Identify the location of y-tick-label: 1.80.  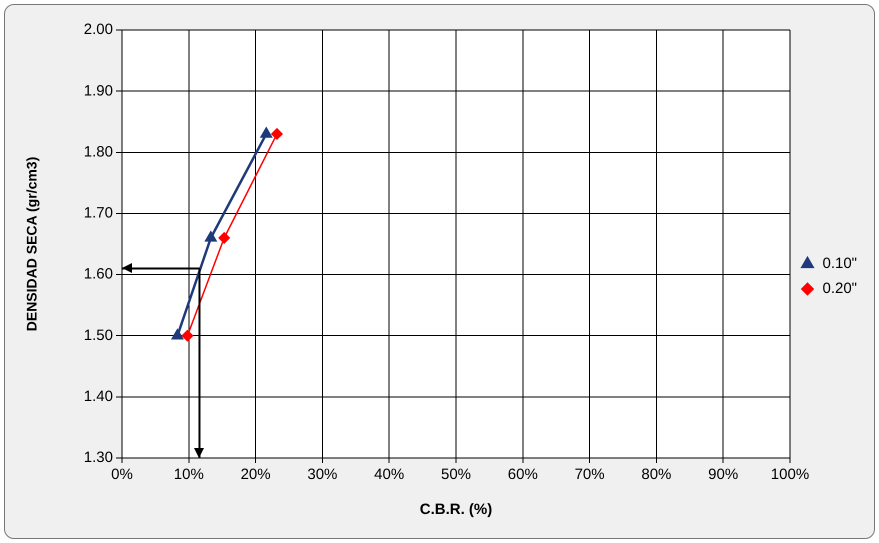
(98, 151).